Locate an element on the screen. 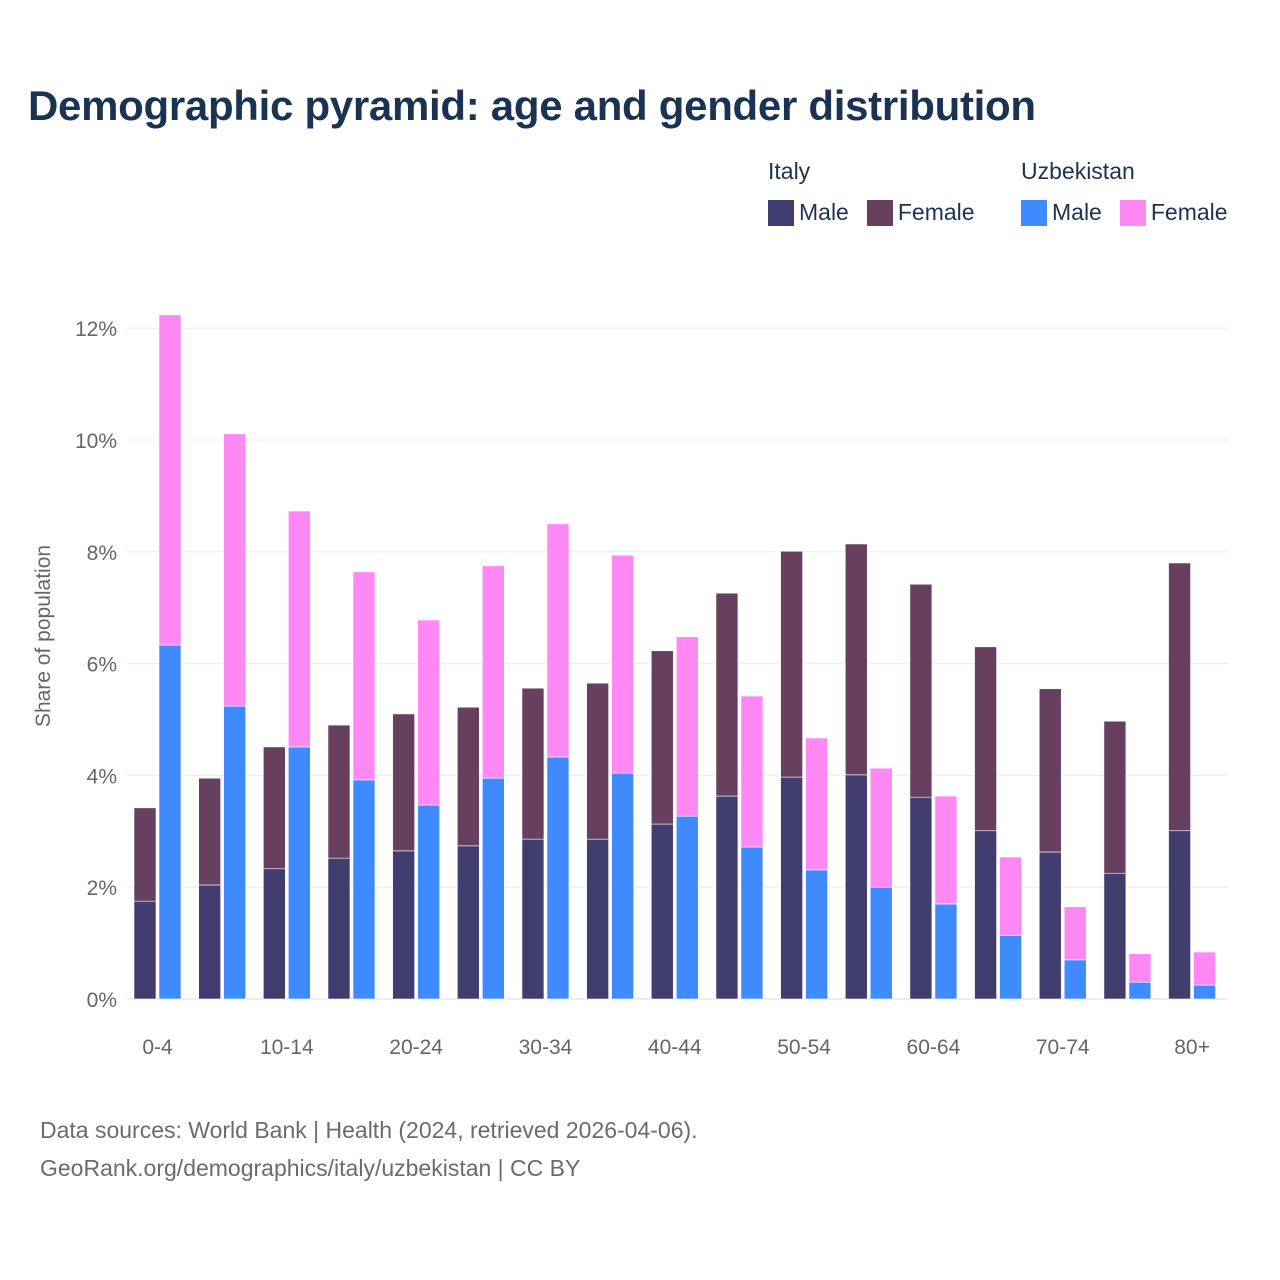  y-axis-label: Share of population is located at coordinates (43, 636).